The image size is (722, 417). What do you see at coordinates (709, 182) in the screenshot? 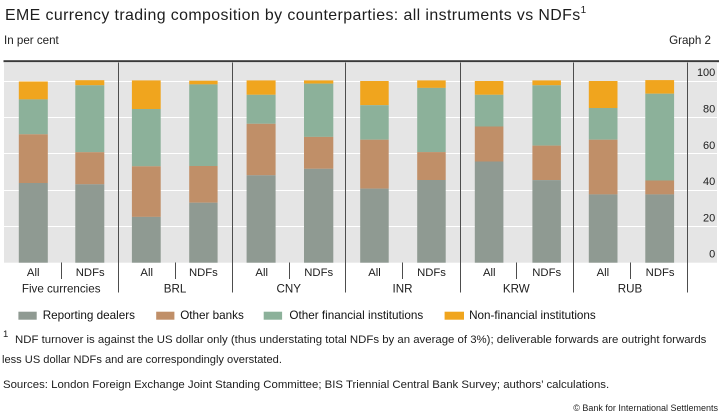
I see `svg-text: 40` at bounding box center [709, 182].